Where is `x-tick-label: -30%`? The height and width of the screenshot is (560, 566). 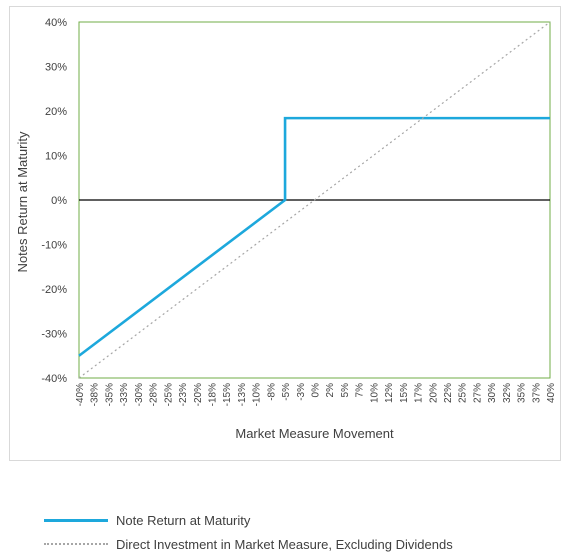
x-tick-label: -30% is located at coordinates (139, 394).